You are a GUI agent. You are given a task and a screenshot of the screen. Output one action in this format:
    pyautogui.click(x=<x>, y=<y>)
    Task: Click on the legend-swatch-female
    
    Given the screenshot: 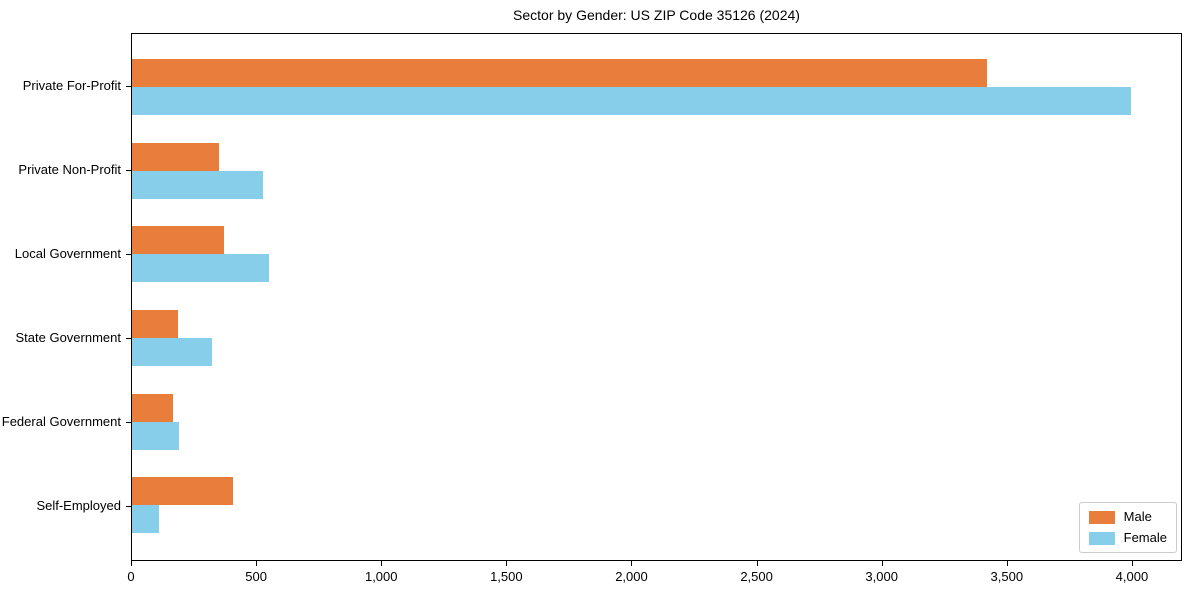 What is the action you would take?
    pyautogui.click(x=1101, y=538)
    